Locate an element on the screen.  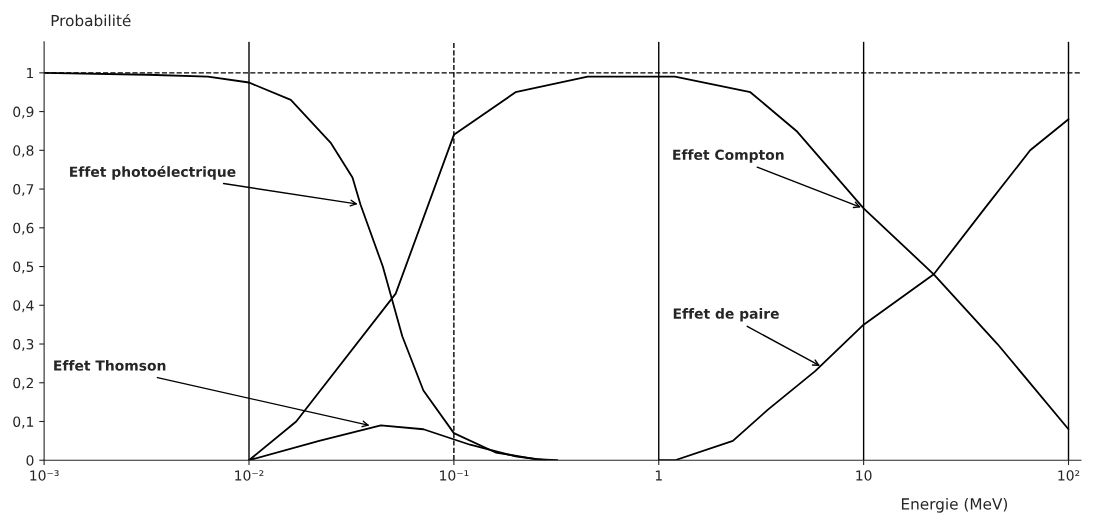
annotation: Effet Compton is located at coordinates (728, 156).